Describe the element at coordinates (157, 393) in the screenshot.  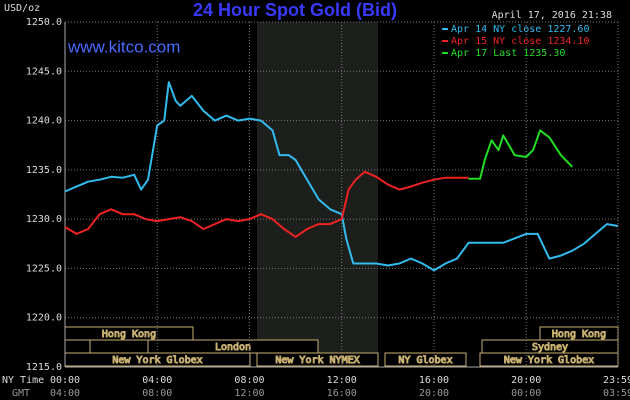
I see `x2-tick-label: 08:00` at that location.